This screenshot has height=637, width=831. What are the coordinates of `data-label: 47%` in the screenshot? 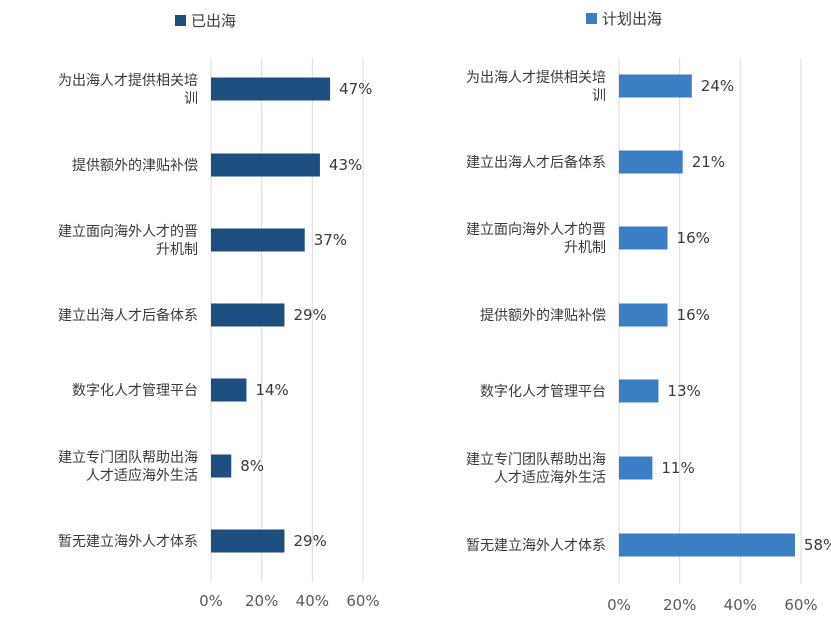 It's located at (355, 89).